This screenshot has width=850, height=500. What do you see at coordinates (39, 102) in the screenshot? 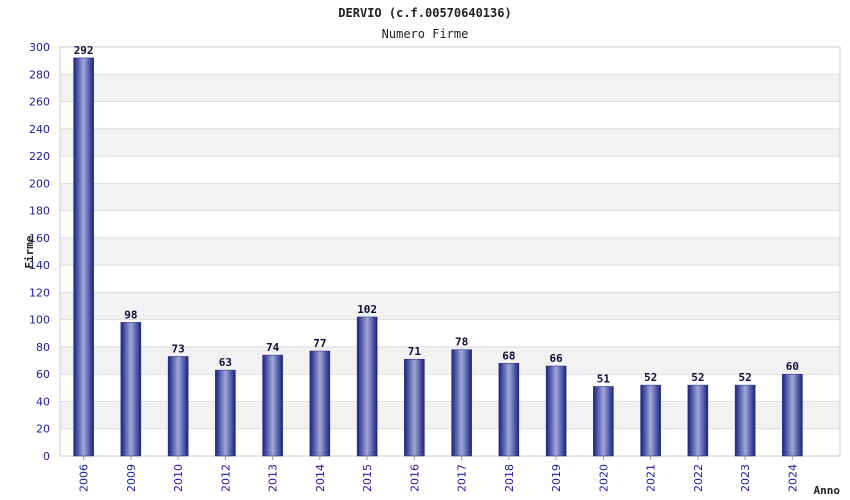
I see `y-tick-label: 260` at bounding box center [39, 102].